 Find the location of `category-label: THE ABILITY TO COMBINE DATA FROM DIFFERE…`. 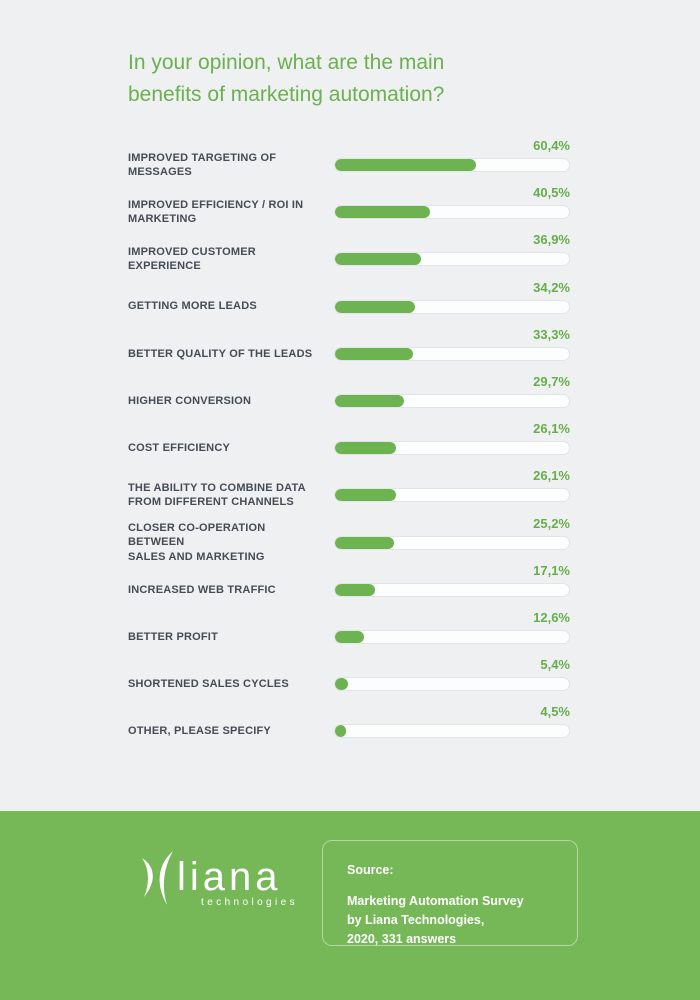

category-label: THE ABILITY TO COMBINE DATA FROM DIFFERE… is located at coordinates (217, 495).